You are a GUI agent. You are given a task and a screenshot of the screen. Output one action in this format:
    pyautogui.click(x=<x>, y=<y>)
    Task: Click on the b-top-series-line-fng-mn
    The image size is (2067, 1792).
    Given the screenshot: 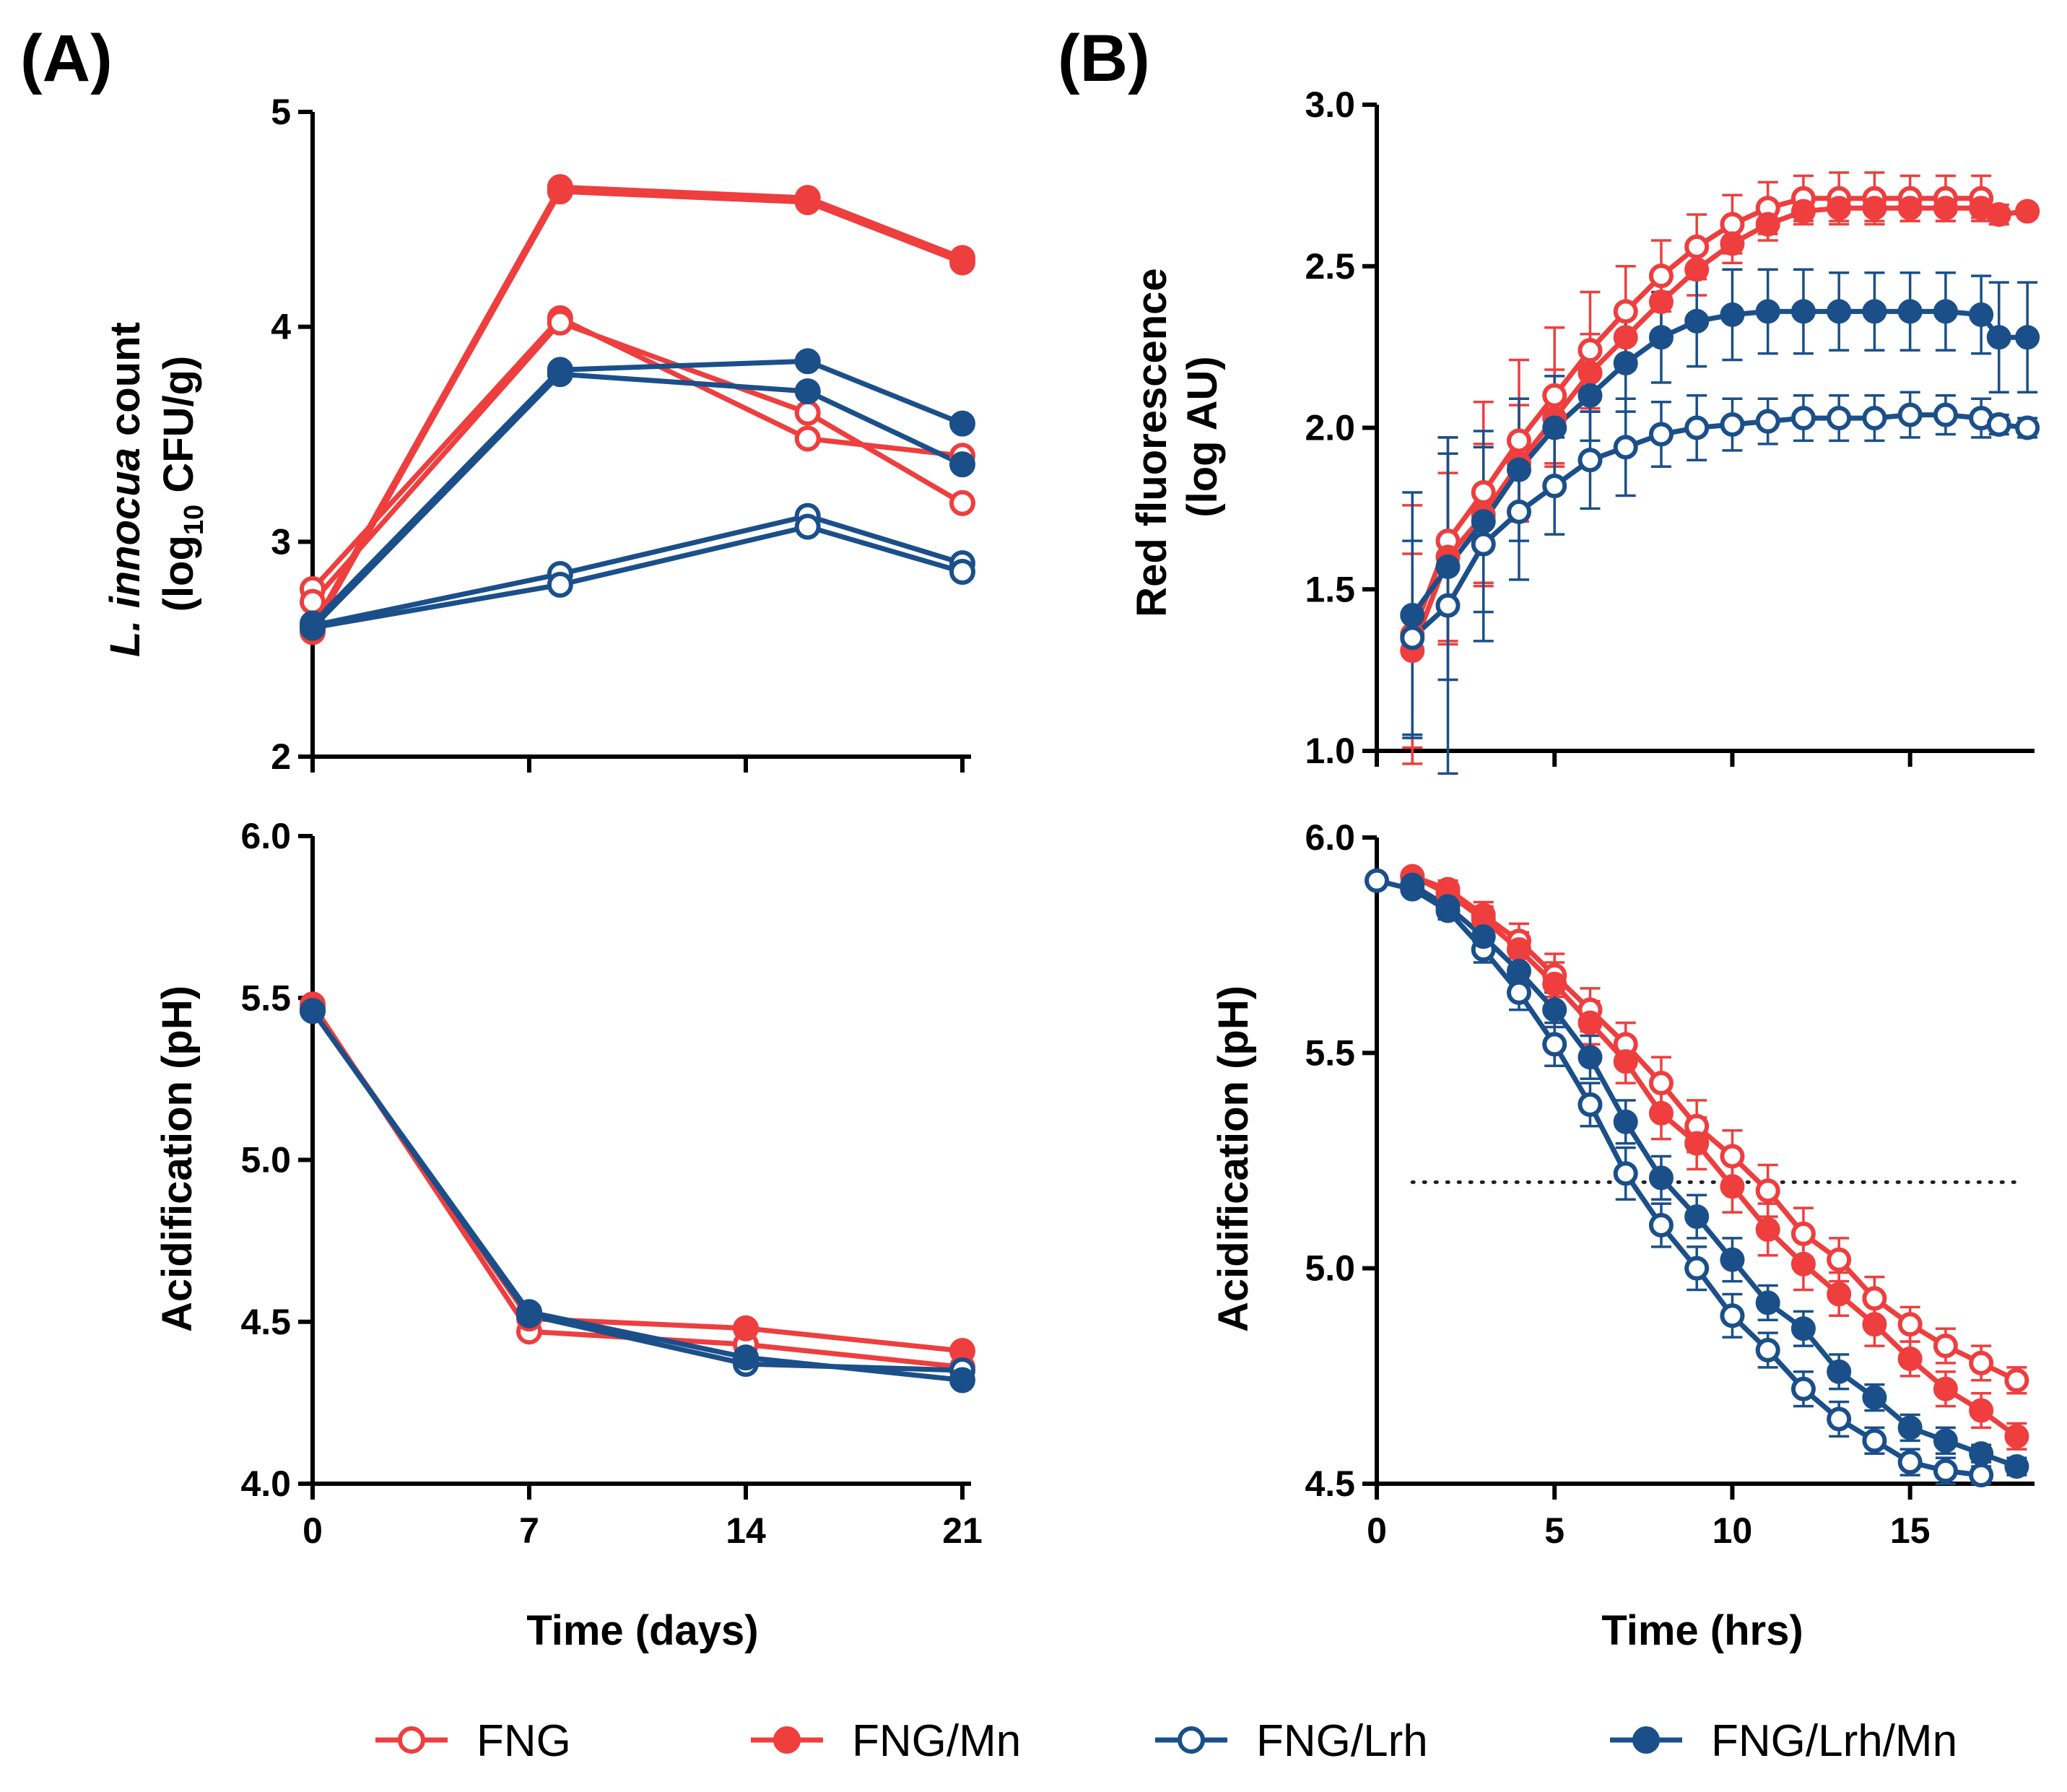 What is the action you would take?
    pyautogui.click(x=1719, y=428)
    